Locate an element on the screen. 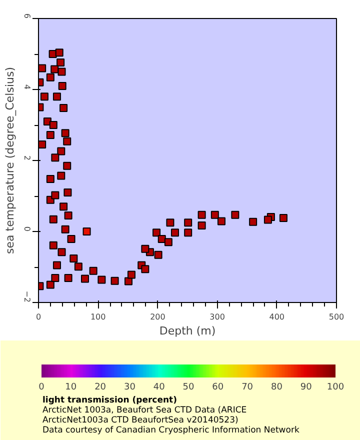 The width and height of the screenshot is (360, 440). color-bar-label: 10 is located at coordinates (71, 387).